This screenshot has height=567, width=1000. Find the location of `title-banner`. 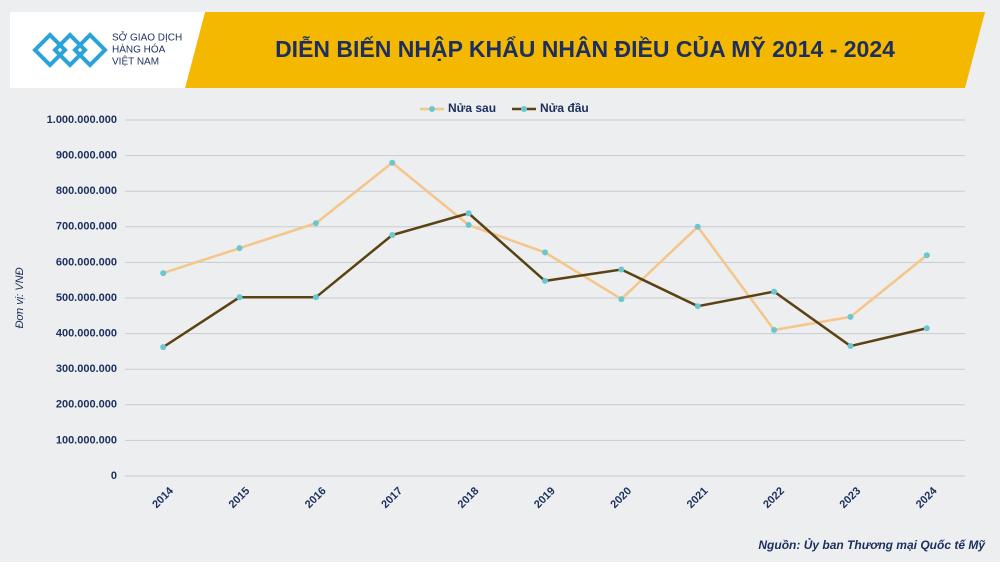

title-banner is located at coordinates (585, 50).